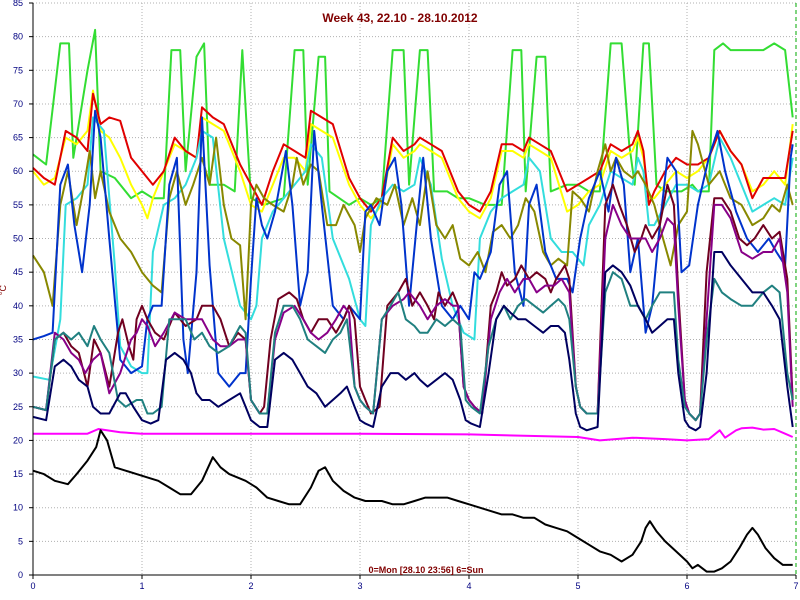 This screenshot has width=800, height=600. I want to click on x-tick-label: 1, so click(141, 586).